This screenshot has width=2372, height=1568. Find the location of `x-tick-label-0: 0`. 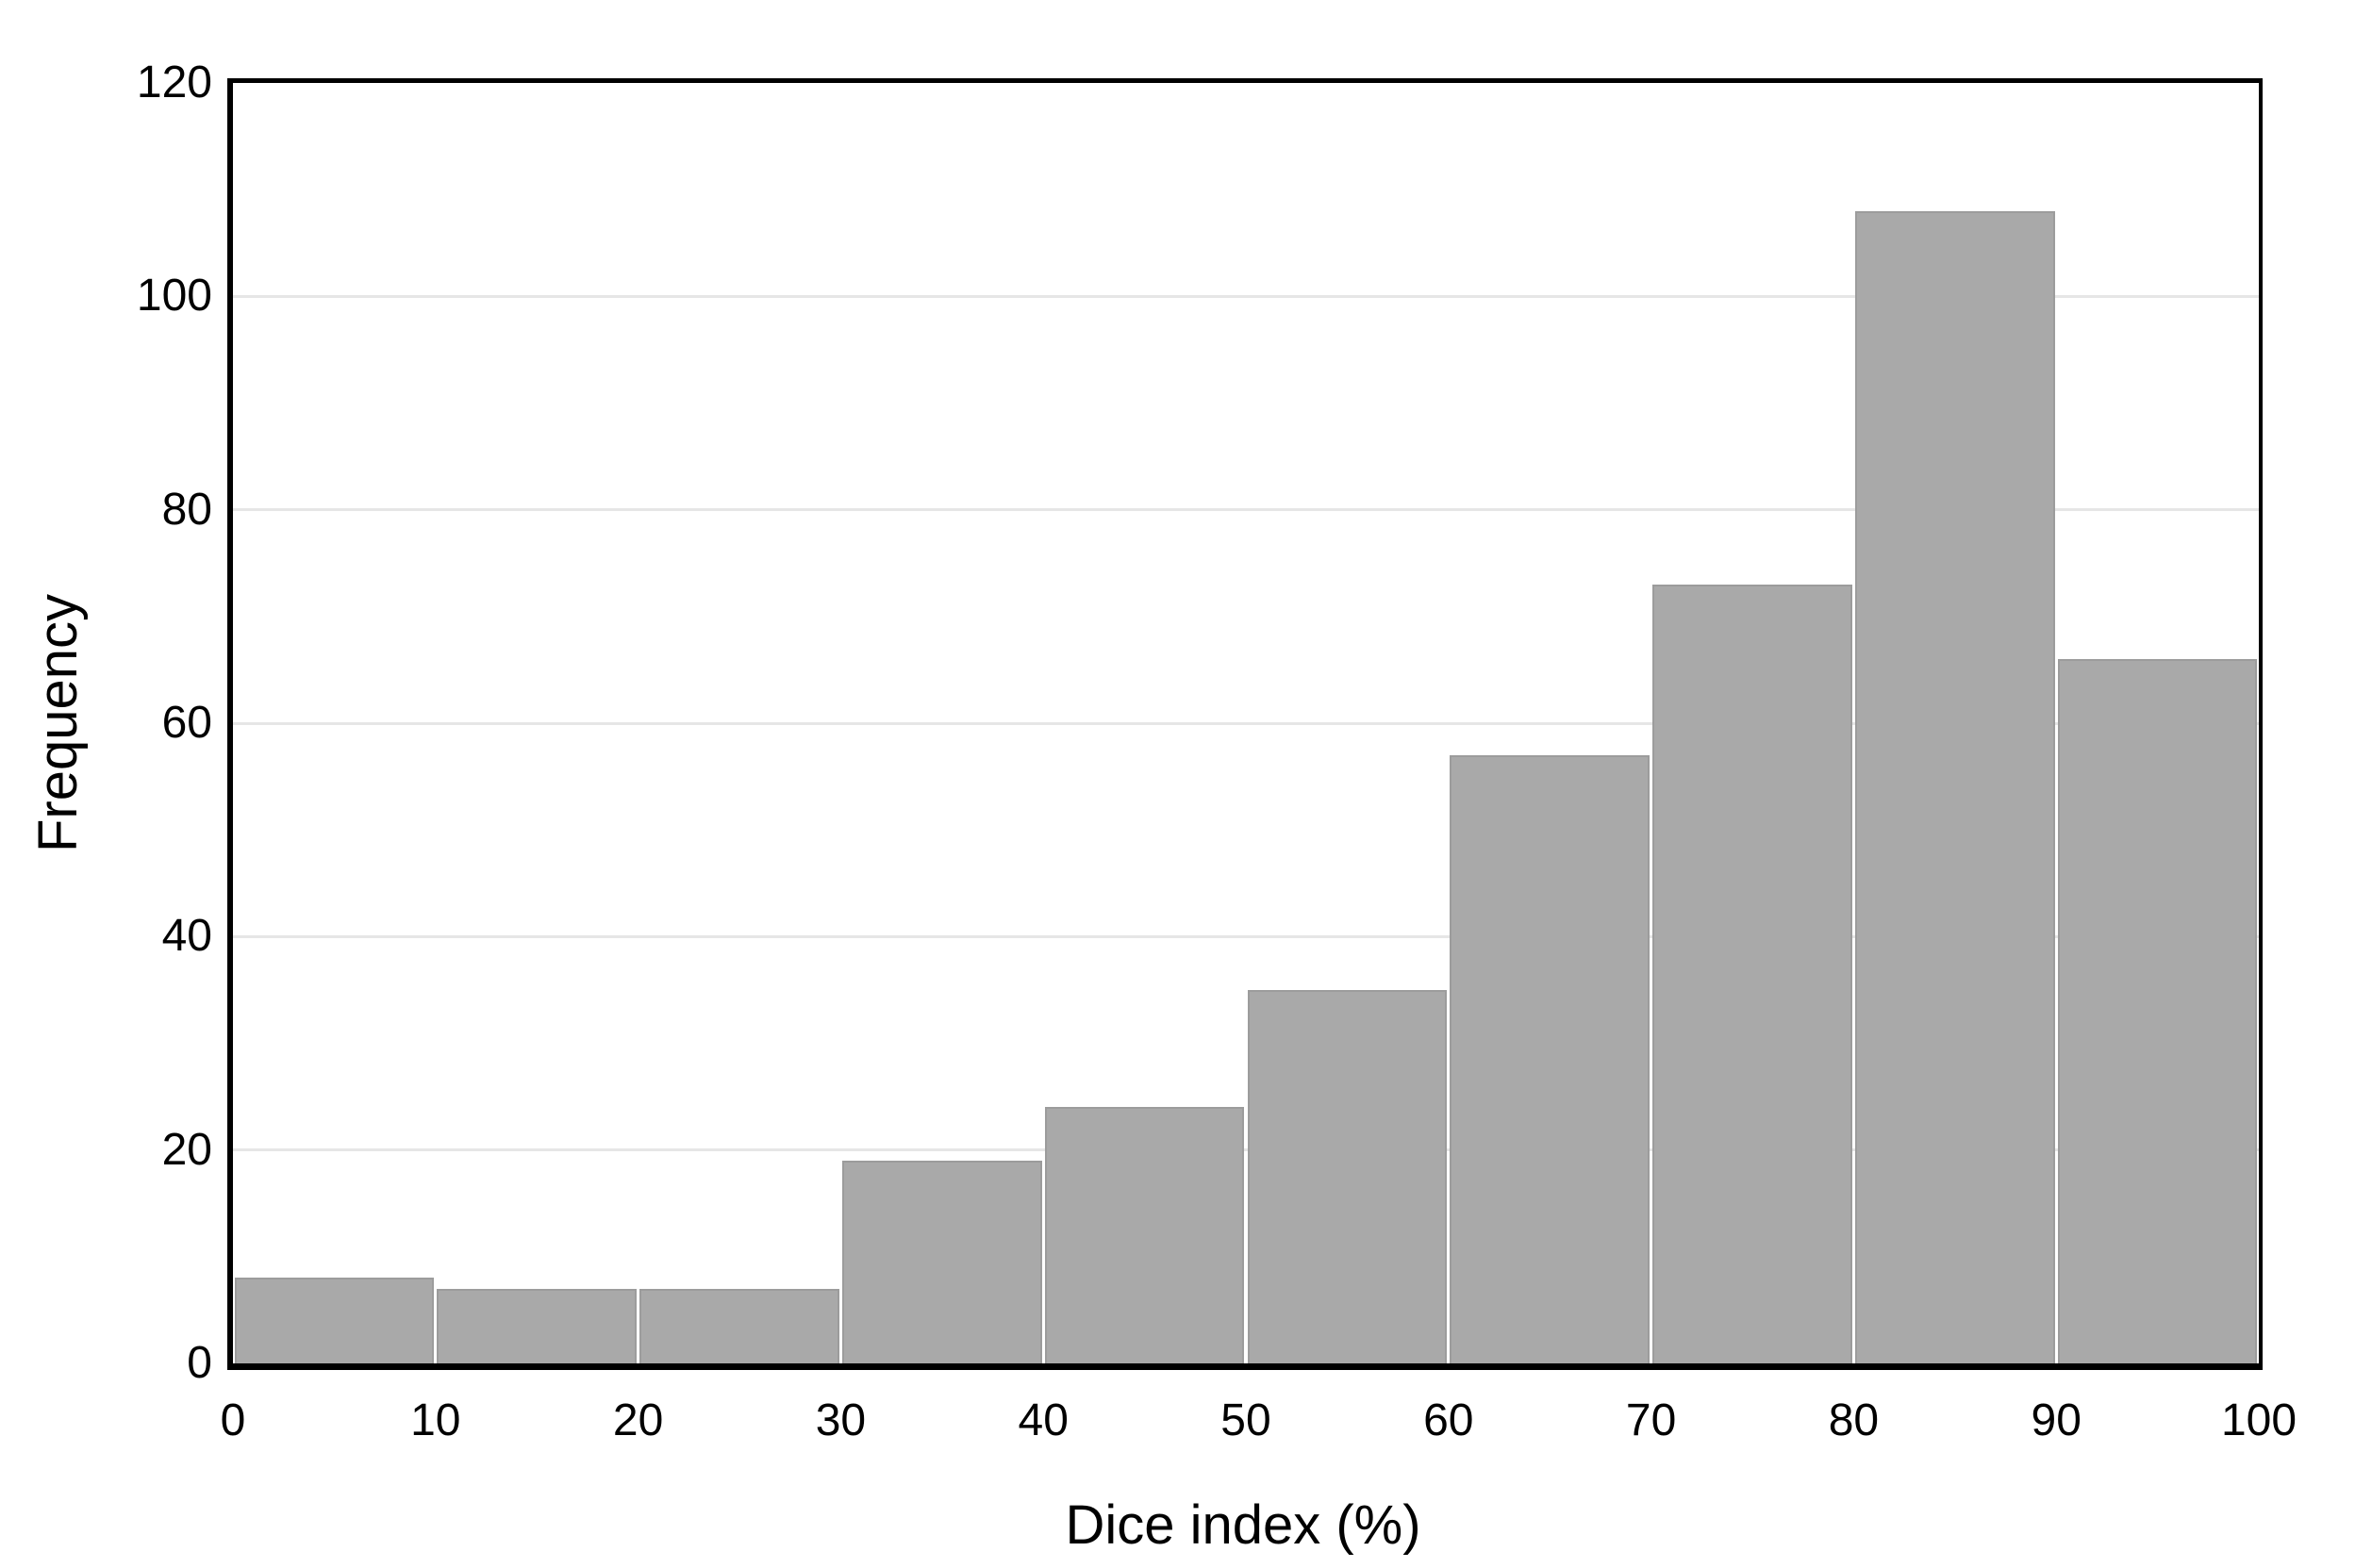

x-tick-label-0: 0 is located at coordinates (233, 1420).